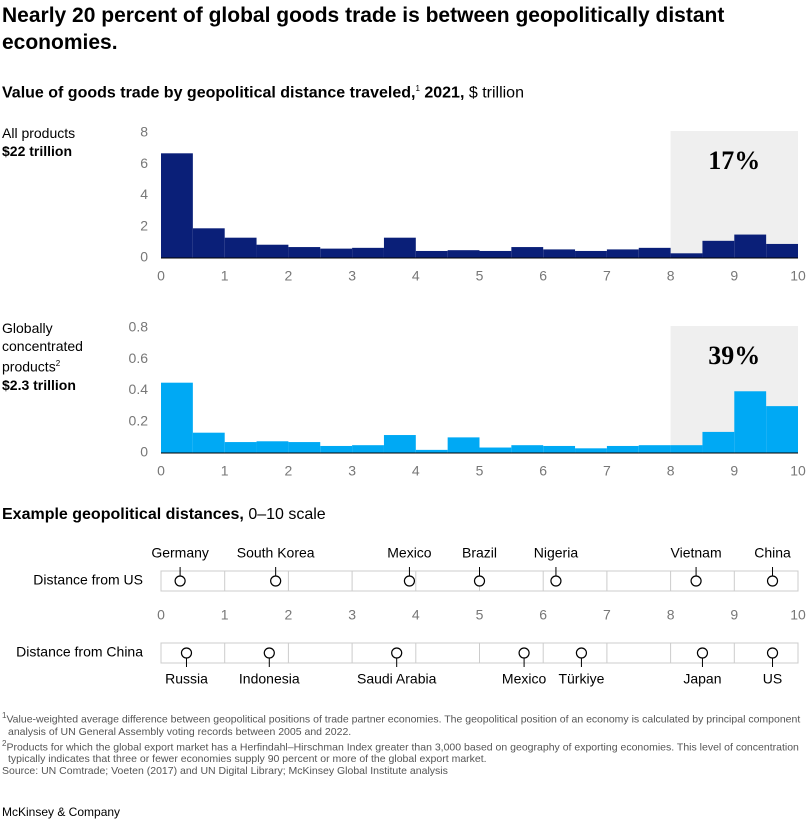 This screenshot has height=824, width=810. What do you see at coordinates (4, 743) in the screenshot?
I see `note-mark: 2` at bounding box center [4, 743].